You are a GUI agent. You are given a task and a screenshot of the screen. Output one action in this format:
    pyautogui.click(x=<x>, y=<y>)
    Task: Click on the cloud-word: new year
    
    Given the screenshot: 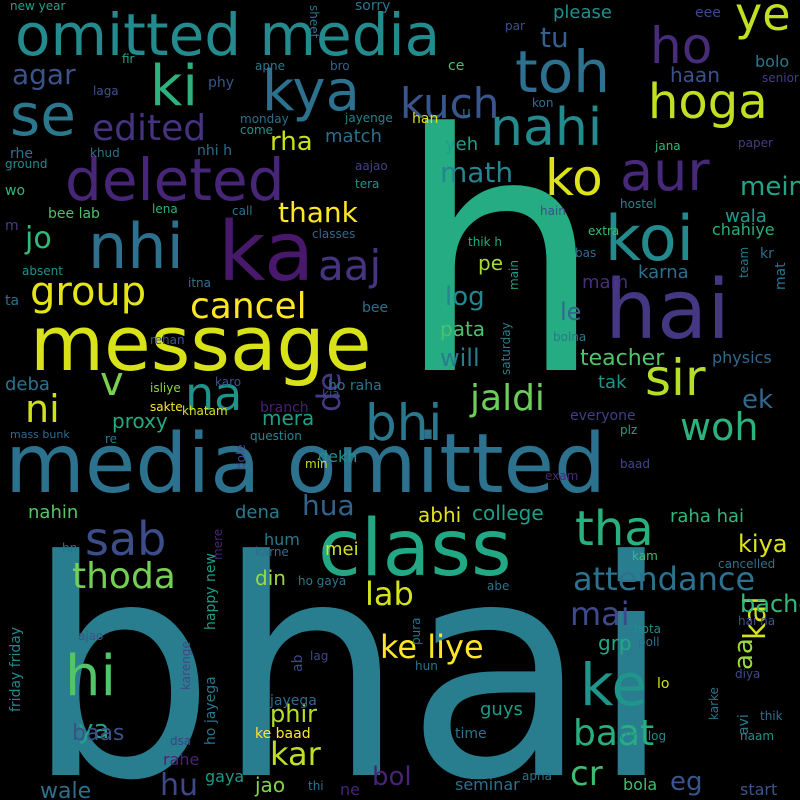 What is the action you would take?
    pyautogui.click(x=37, y=6)
    